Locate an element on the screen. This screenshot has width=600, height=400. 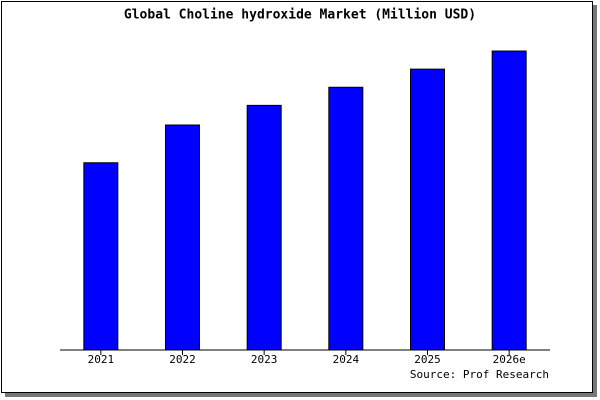
x-tick-label: 2025 is located at coordinates (427, 359).